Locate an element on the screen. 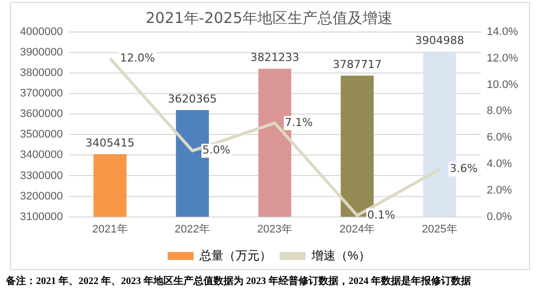 The width and height of the screenshot is (538, 292). y2-tick-label: 2.0% is located at coordinates (499, 190).